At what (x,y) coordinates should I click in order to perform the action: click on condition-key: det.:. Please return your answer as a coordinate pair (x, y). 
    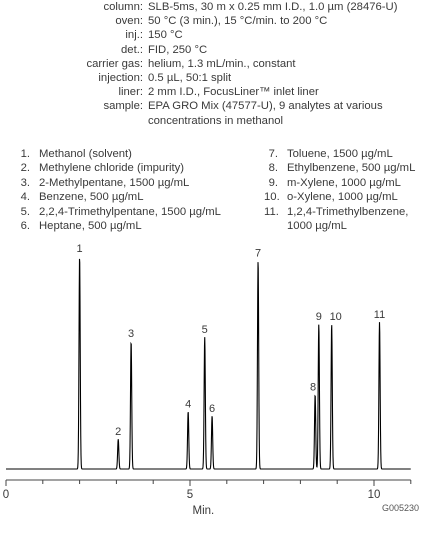
    Looking at the image, I should click on (132, 49).